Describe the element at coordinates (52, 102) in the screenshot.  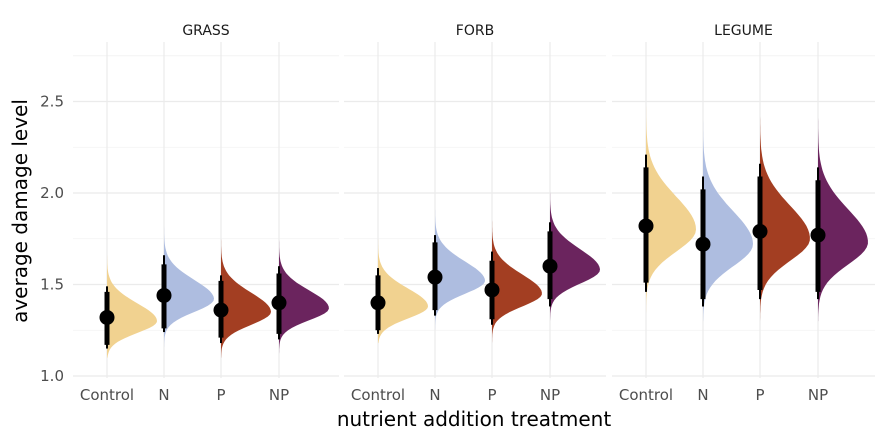
I see `y-tick-label: 2.5` at that location.